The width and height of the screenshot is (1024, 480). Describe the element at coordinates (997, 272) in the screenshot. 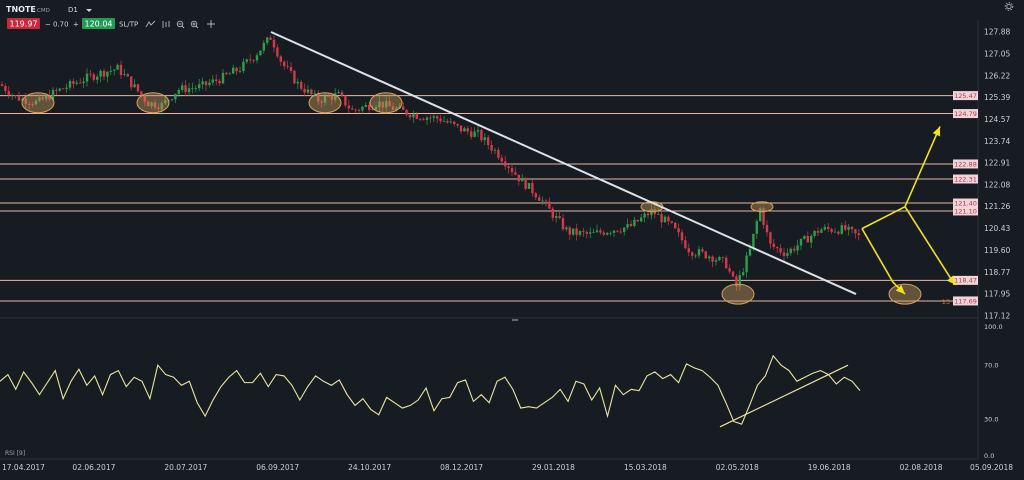

I see `price-tick-label: 118.77` at that location.